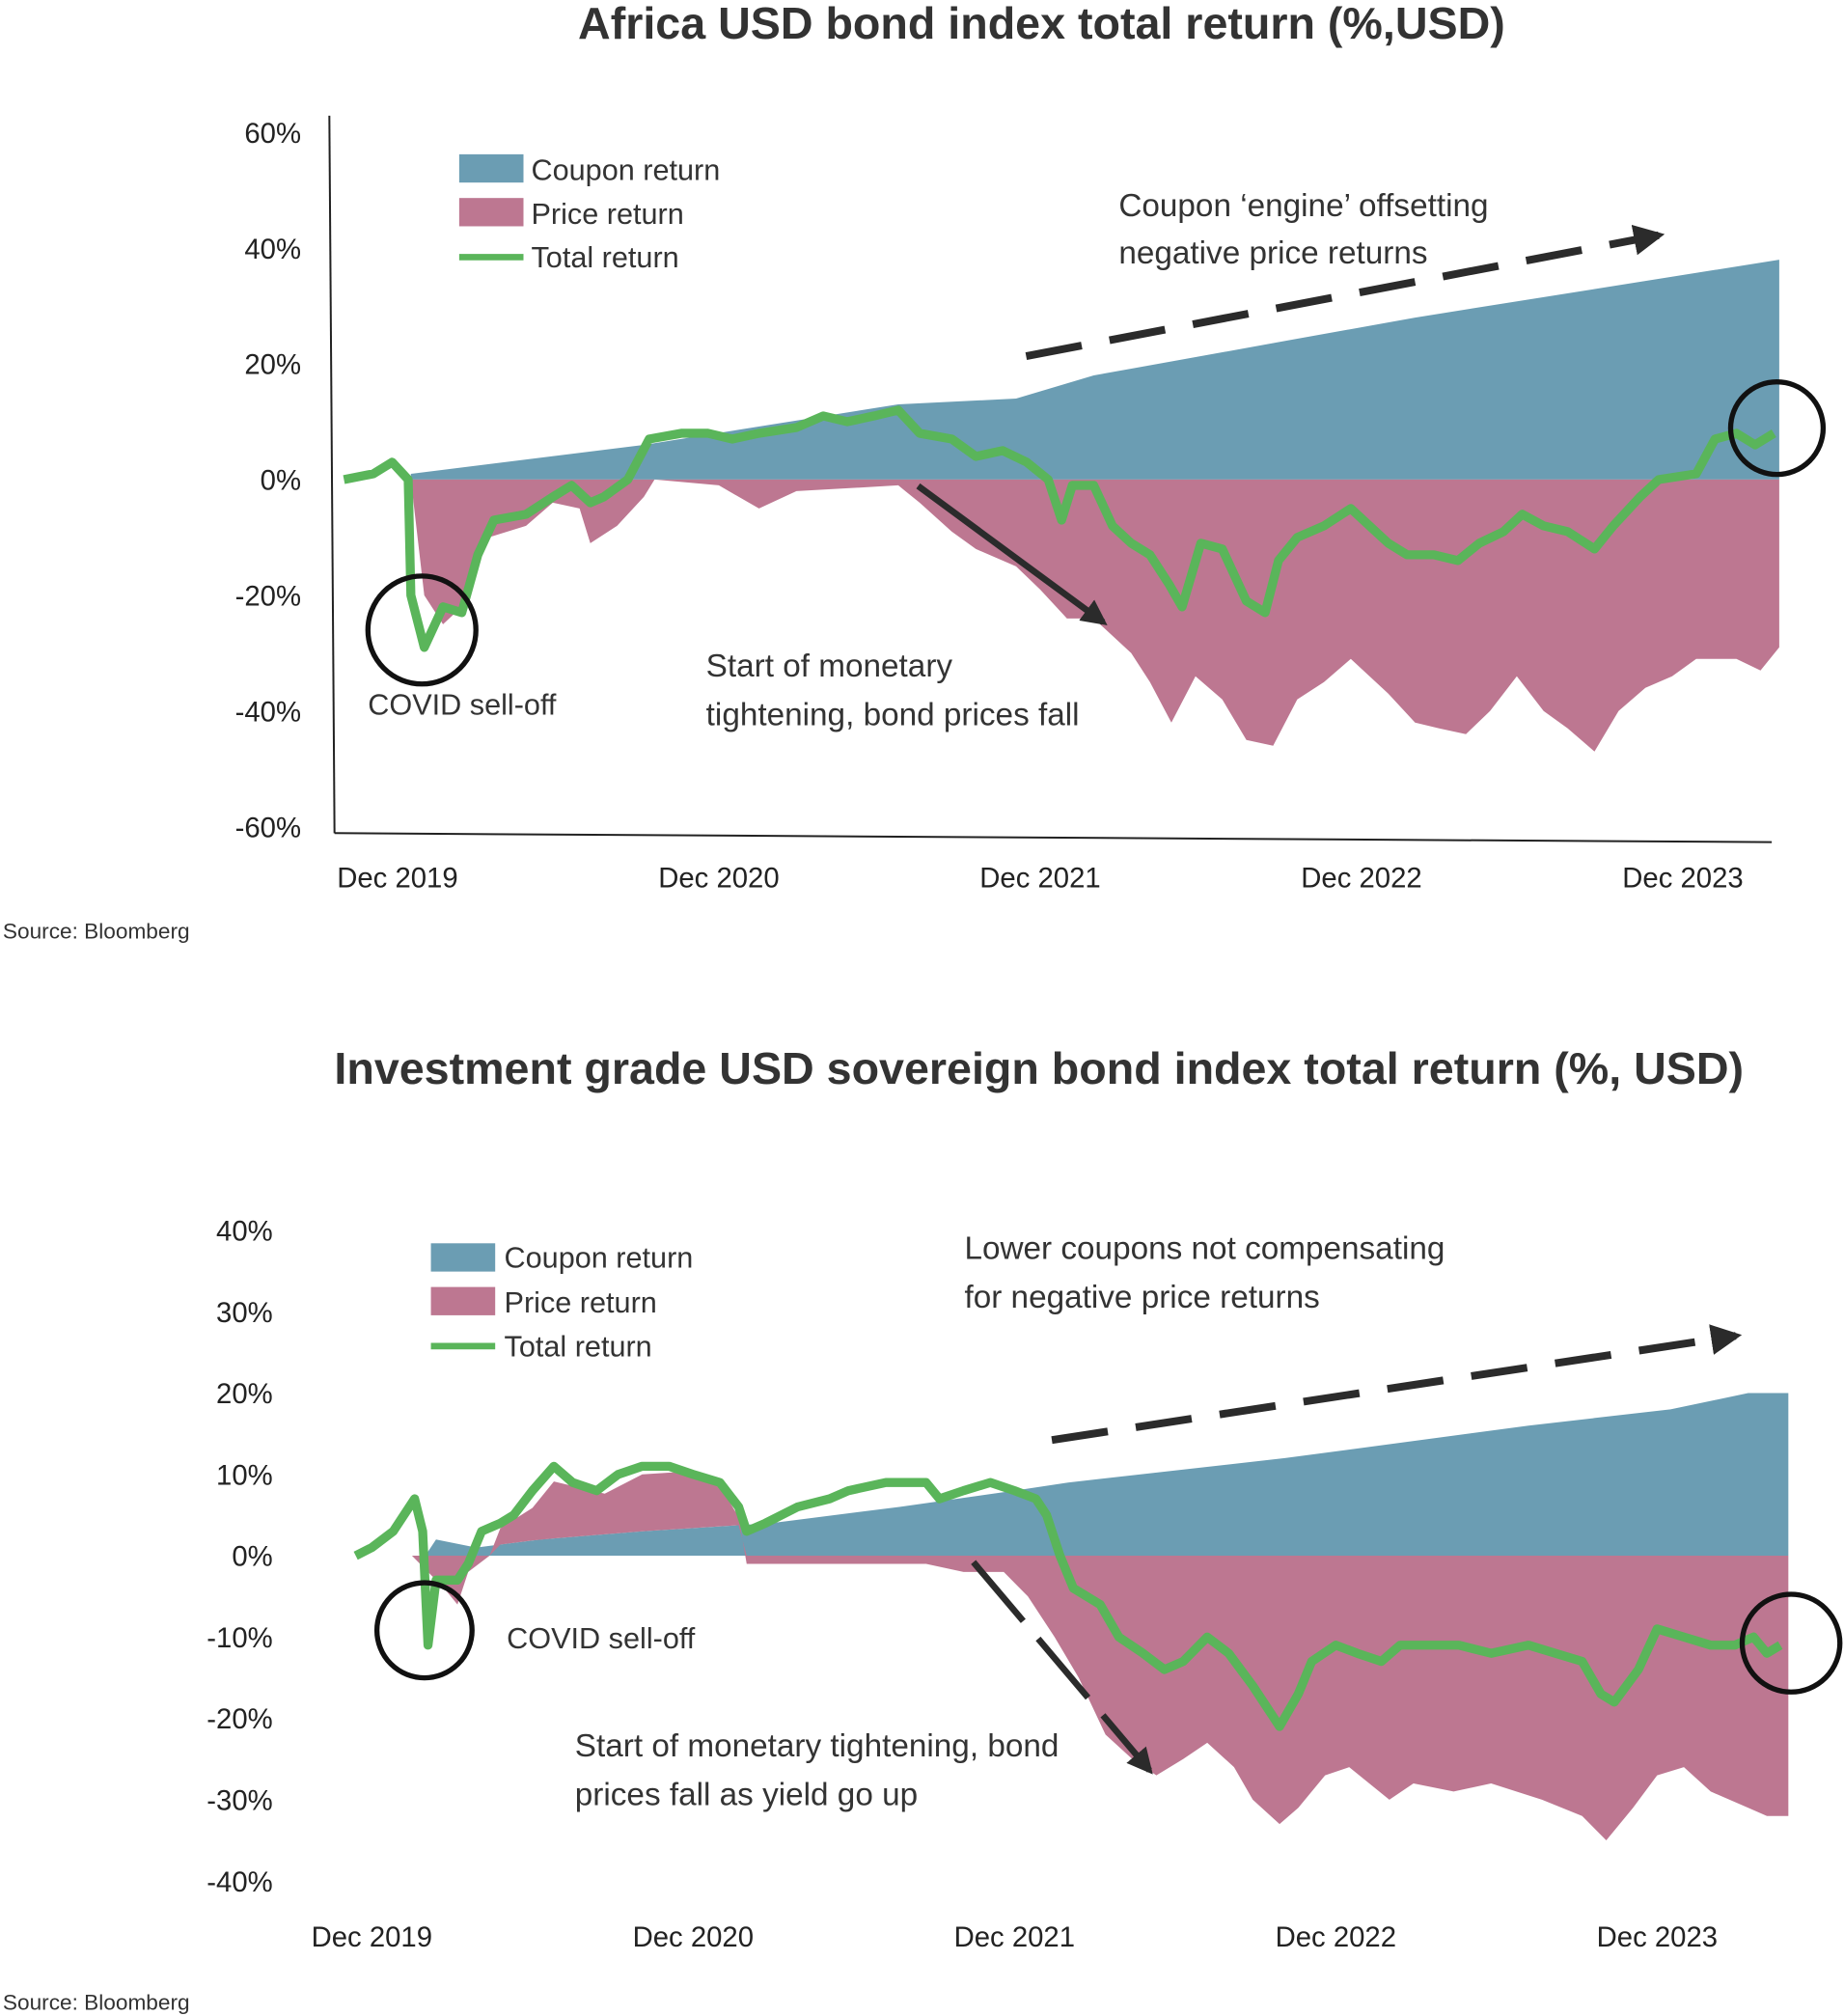  Describe the element at coordinates (268, 827) in the screenshot. I see `y-tick-label: -60%` at that location.